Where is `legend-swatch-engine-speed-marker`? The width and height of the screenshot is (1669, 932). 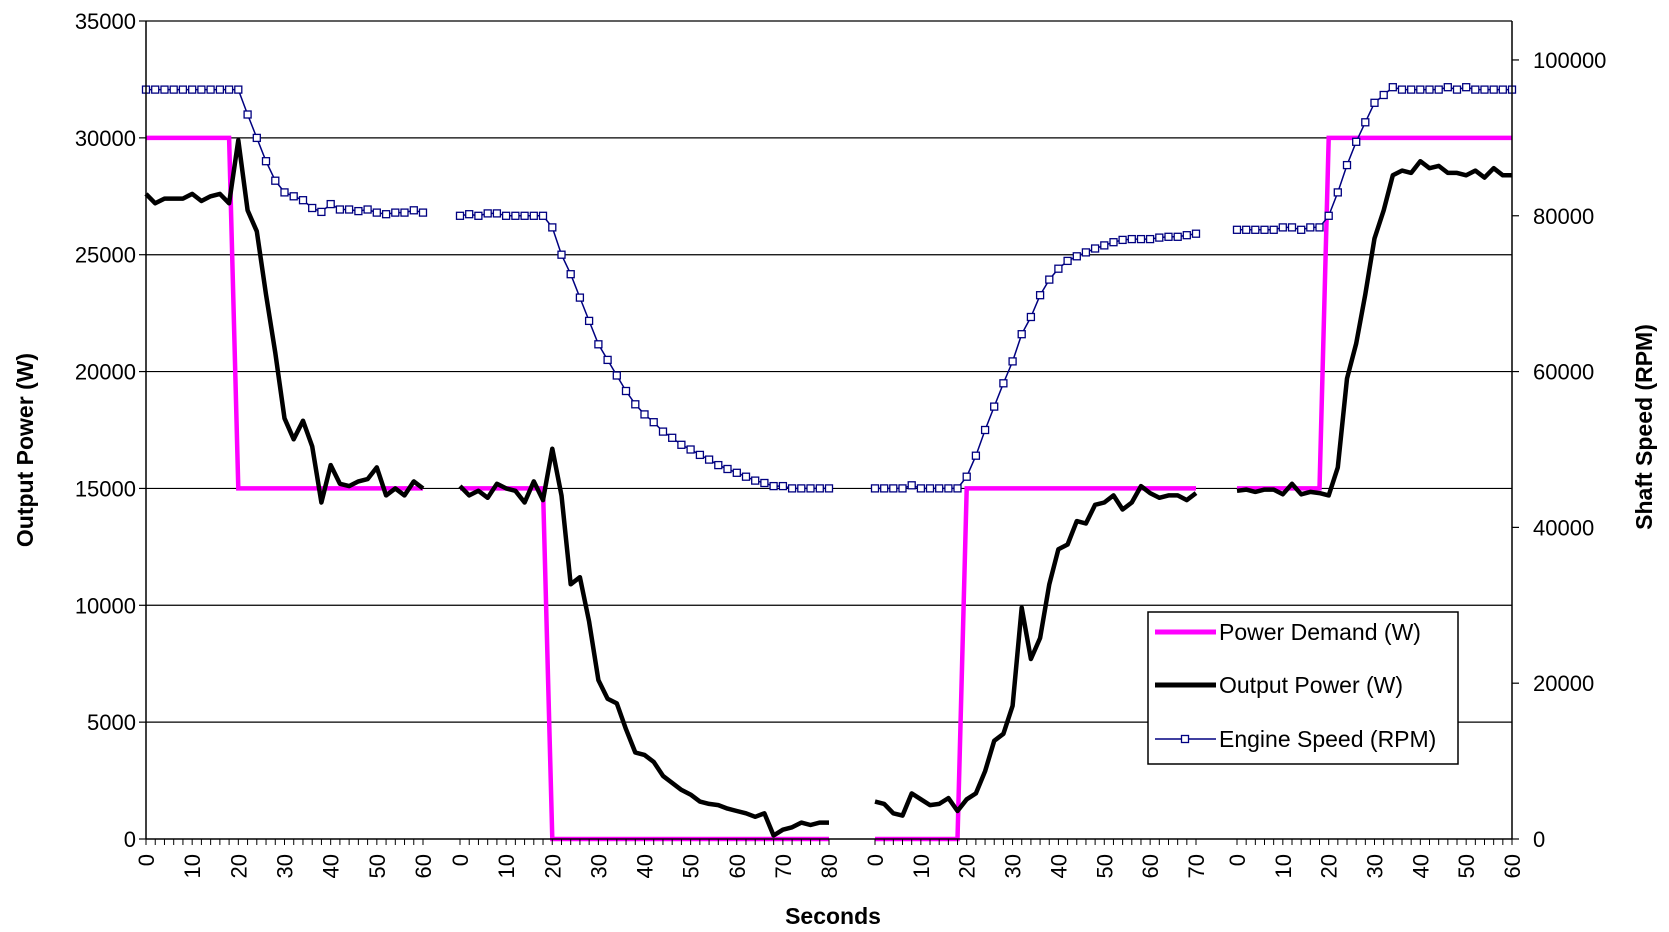 legend-swatch-engine-speed-marker is located at coordinates (1185, 739).